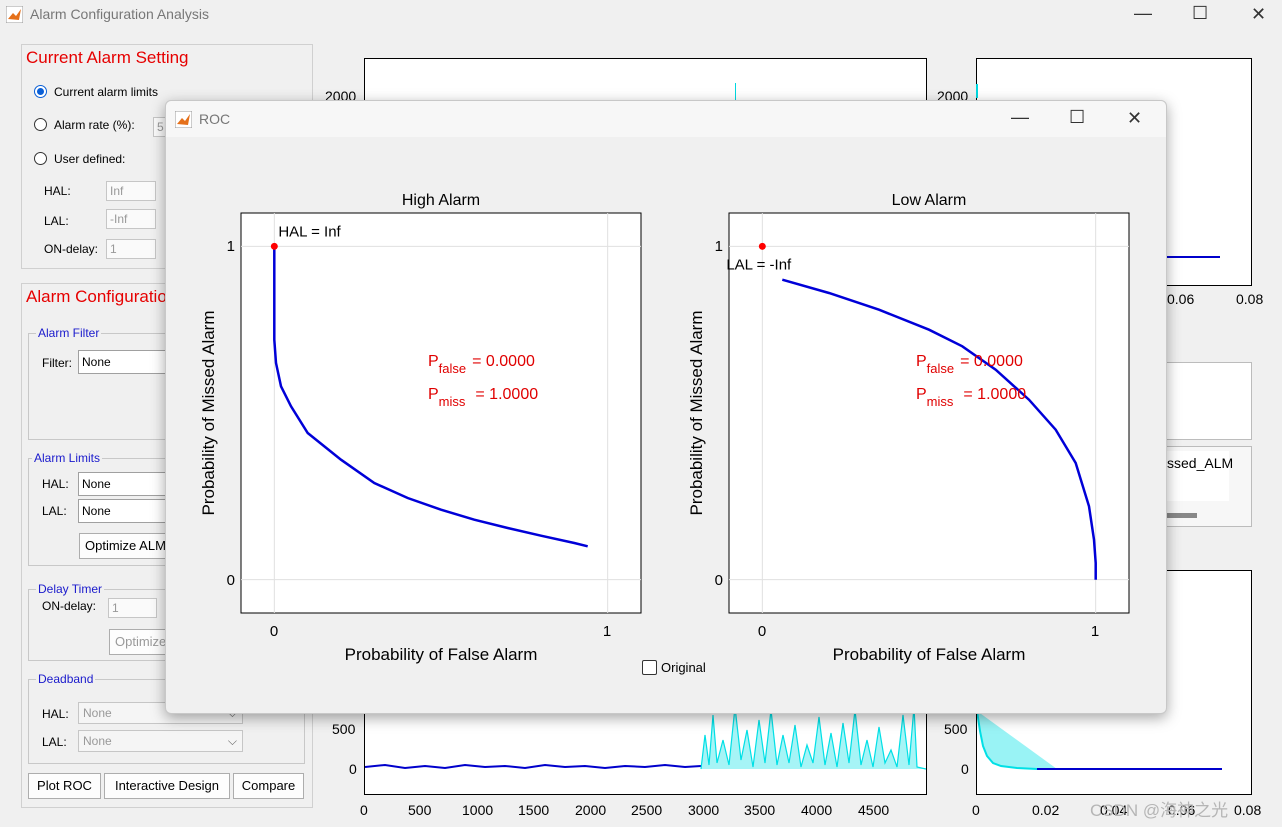 This screenshot has height=827, width=1282. Describe the element at coordinates (591, 810) in the screenshot. I see `bg-bottom-xtick: 2000` at that location.